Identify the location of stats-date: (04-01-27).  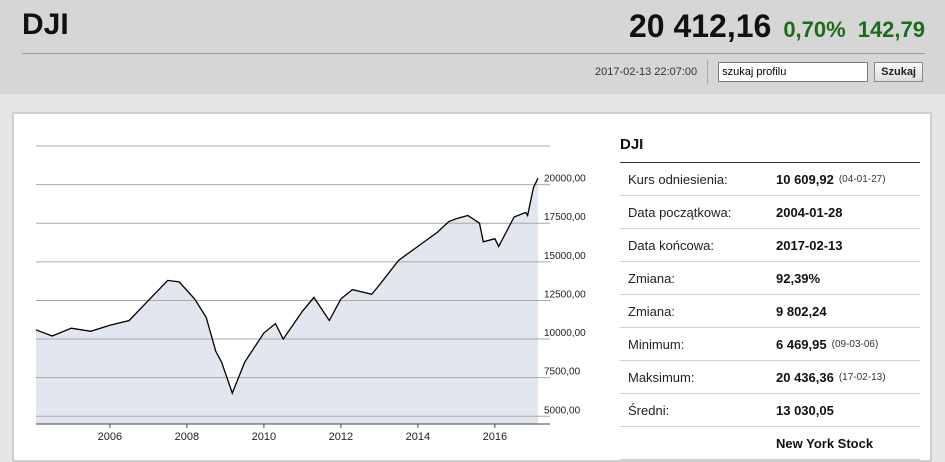
(862, 179).